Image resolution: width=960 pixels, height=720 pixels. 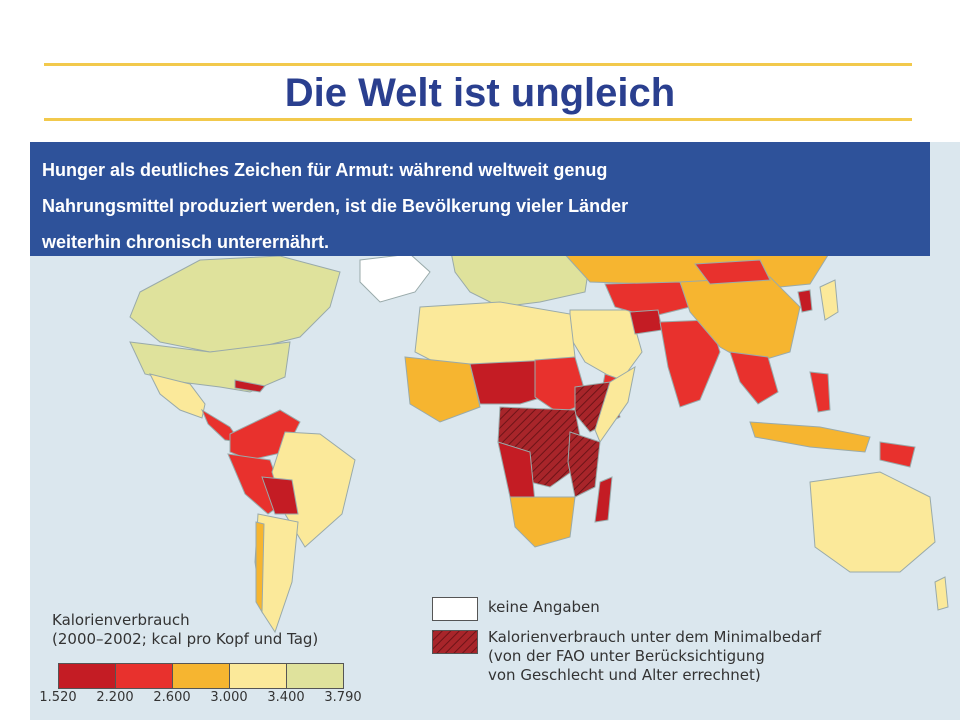 I want to click on legend-tick-label: 3.400, so click(x=286, y=697).